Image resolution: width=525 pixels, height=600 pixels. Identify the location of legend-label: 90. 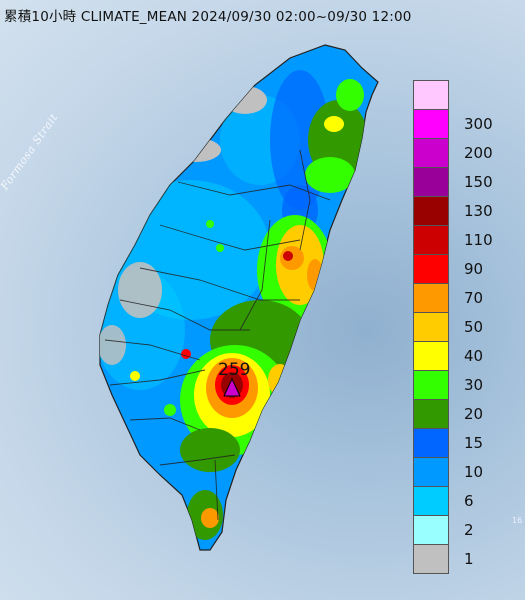
(474, 269).